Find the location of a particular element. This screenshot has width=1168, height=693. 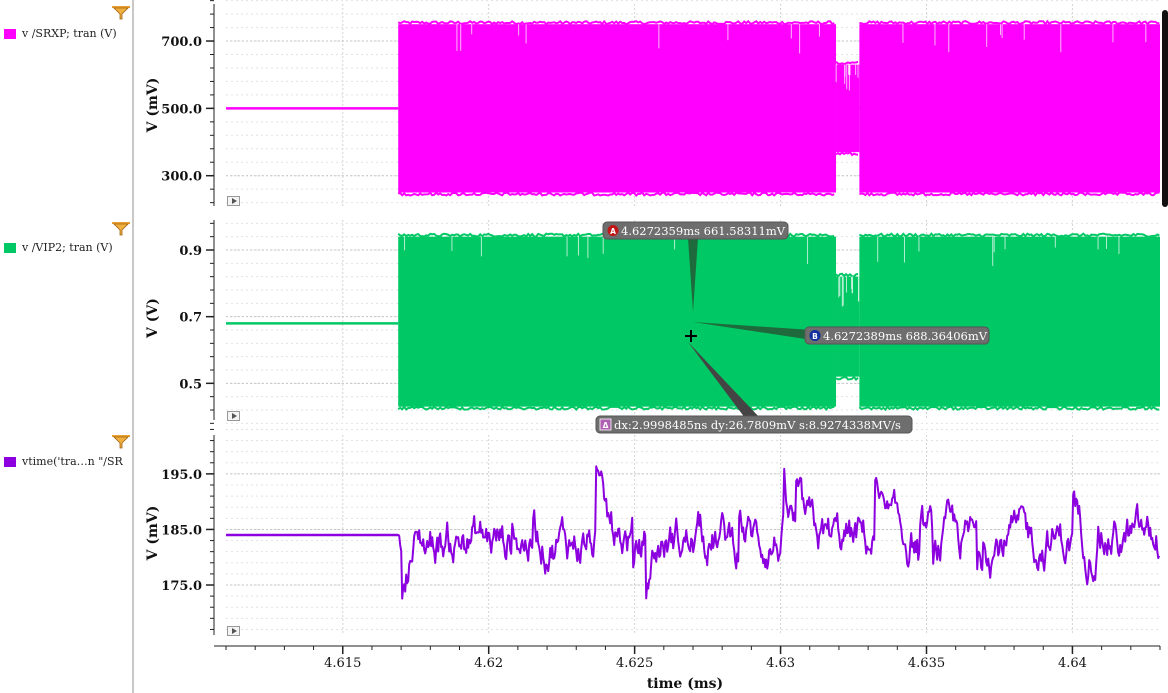

signal-trace is located at coordinates (779, 532).